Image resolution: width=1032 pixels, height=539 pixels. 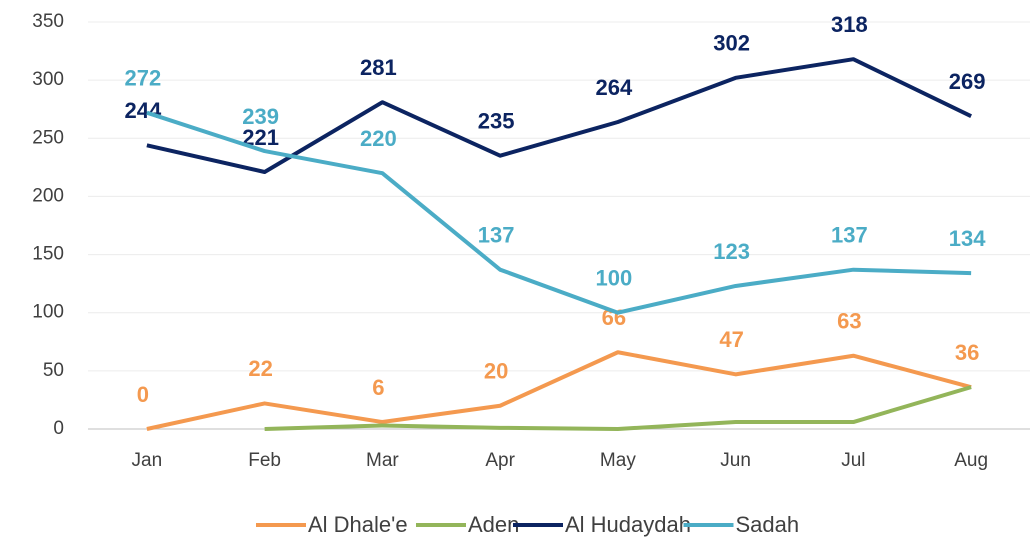 What do you see at coordinates (496, 121) in the screenshot?
I see `data-label: 235` at bounding box center [496, 121].